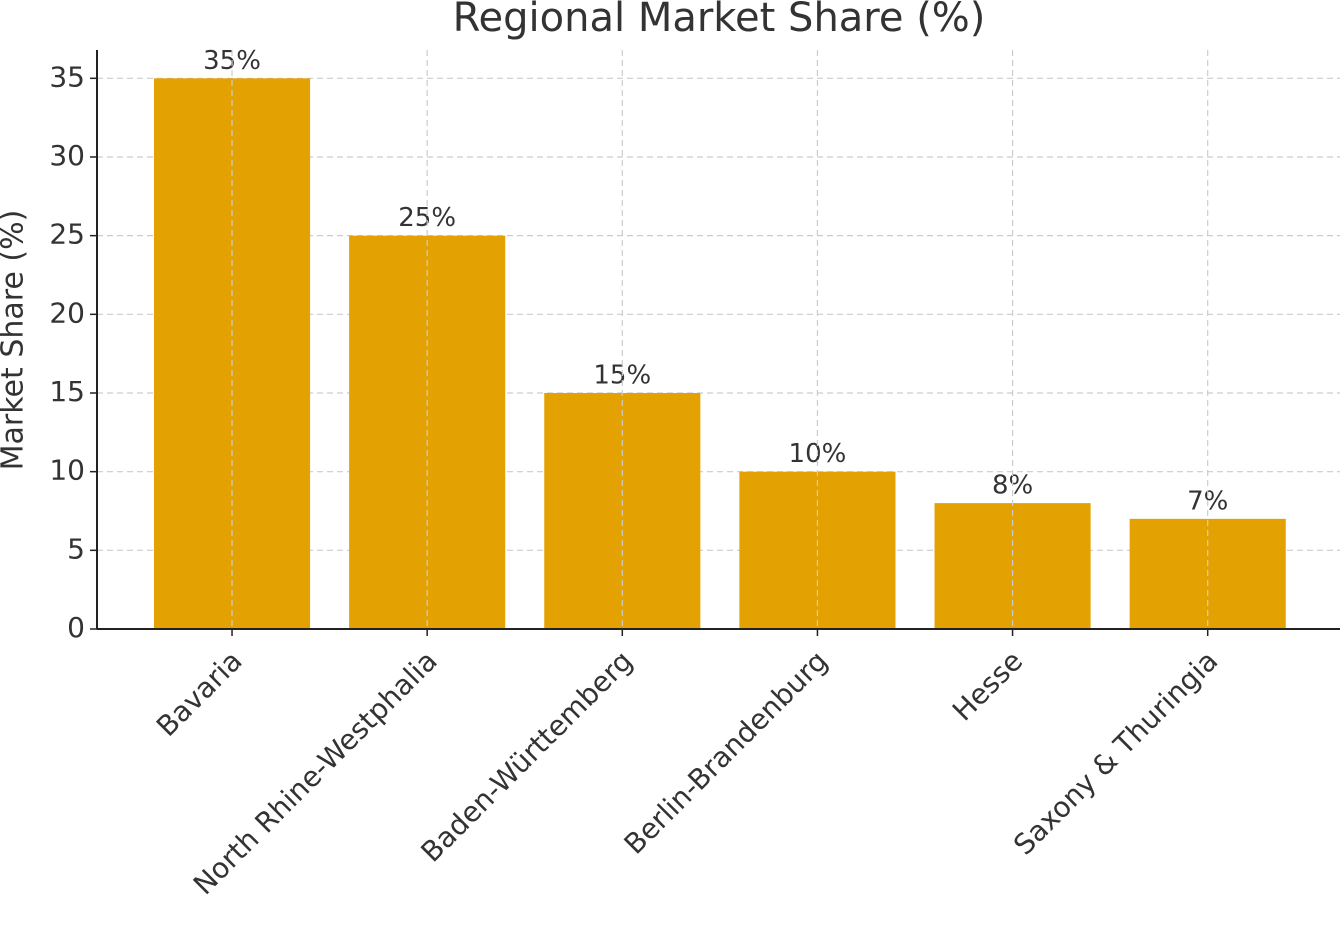 The height and width of the screenshot is (934, 1343). I want to click on y-tick-label: 0, so click(76, 627).